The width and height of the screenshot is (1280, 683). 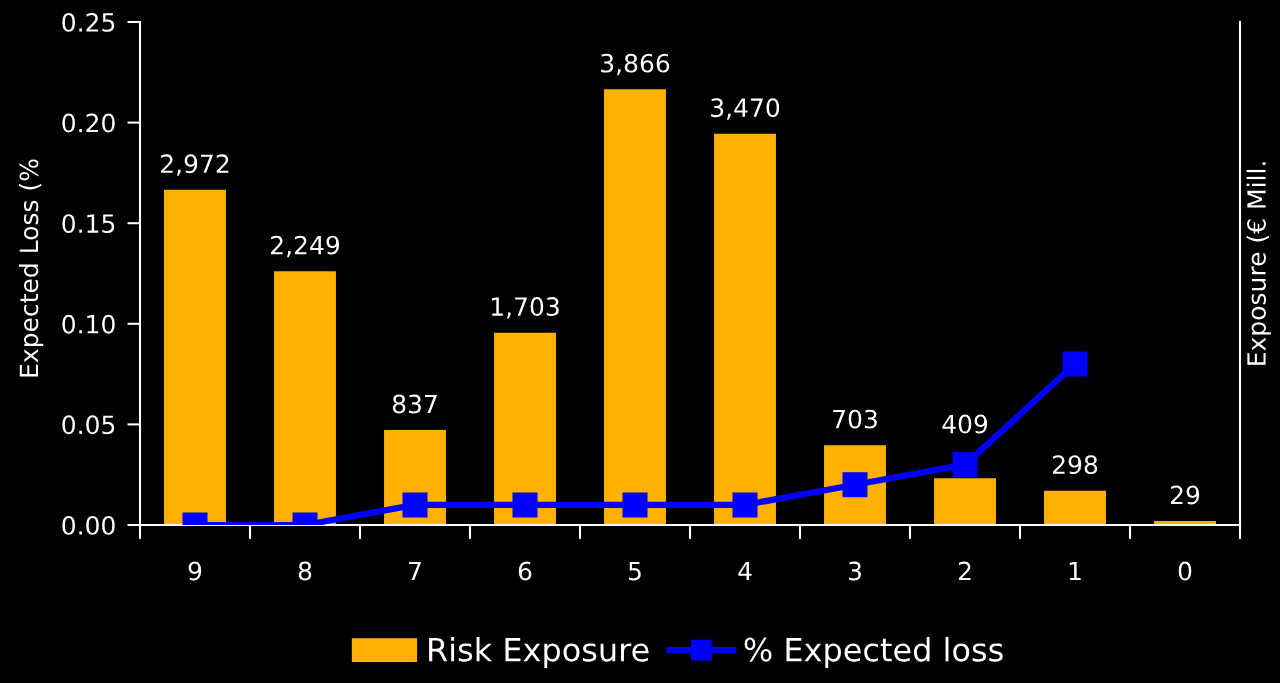 I want to click on data-label: 298, so click(x=1075, y=465).